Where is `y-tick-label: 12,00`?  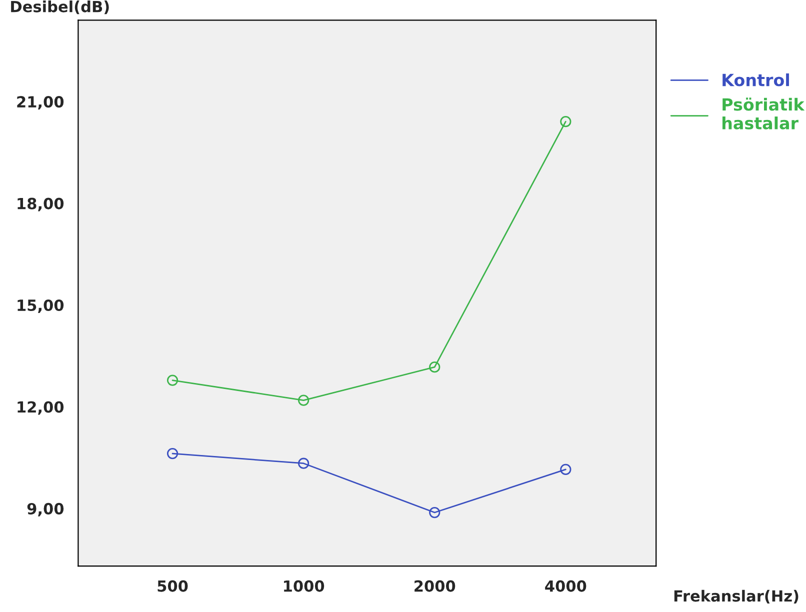
y-tick-label: 12,00 is located at coordinates (41, 408).